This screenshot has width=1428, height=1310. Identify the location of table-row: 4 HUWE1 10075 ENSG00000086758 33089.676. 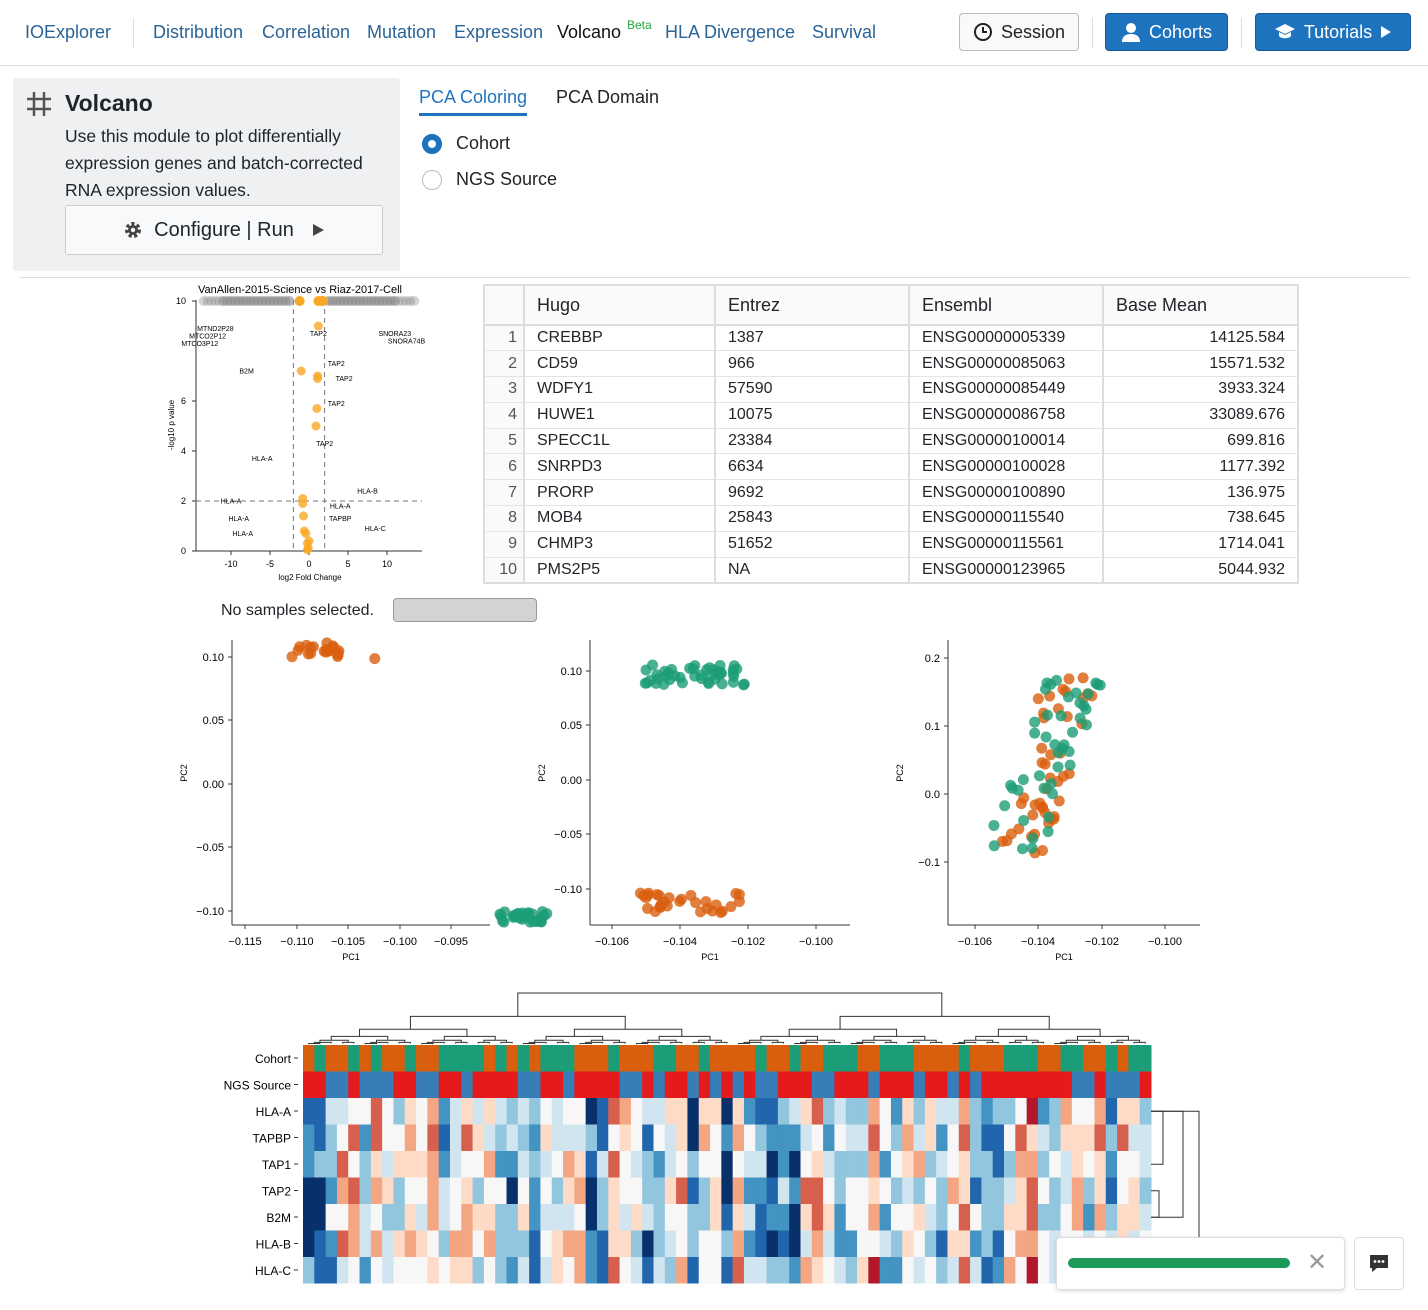
(890, 415).